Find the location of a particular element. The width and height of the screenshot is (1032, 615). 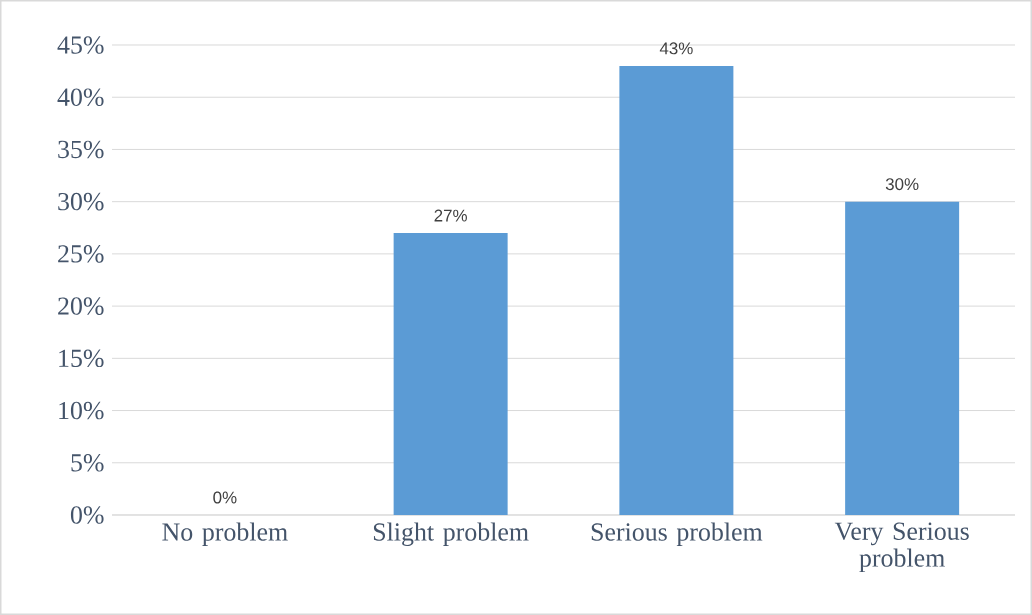

x-tick-label: Very Serious problem is located at coordinates (901, 547).